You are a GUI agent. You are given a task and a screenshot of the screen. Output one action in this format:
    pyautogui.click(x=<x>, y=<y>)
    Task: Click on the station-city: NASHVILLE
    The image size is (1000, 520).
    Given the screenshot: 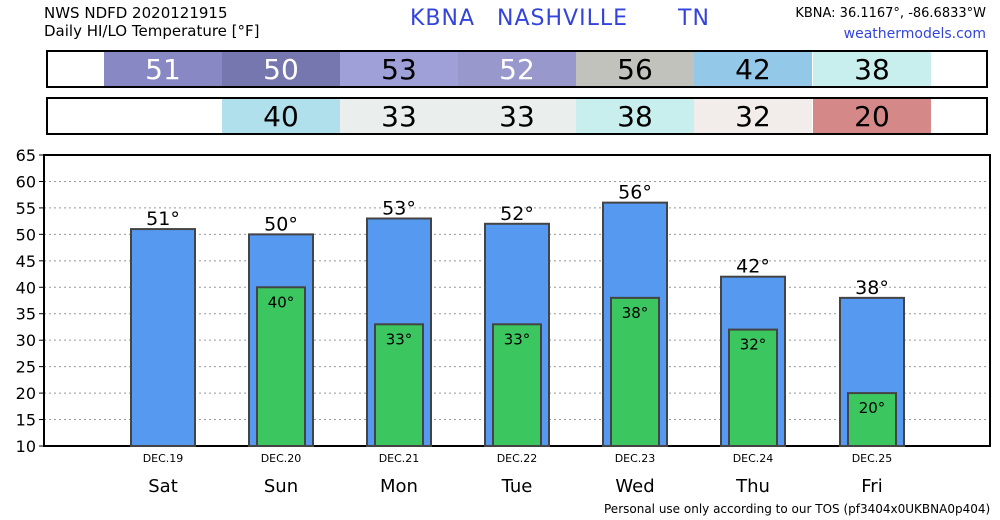 What is the action you would take?
    pyautogui.click(x=562, y=18)
    